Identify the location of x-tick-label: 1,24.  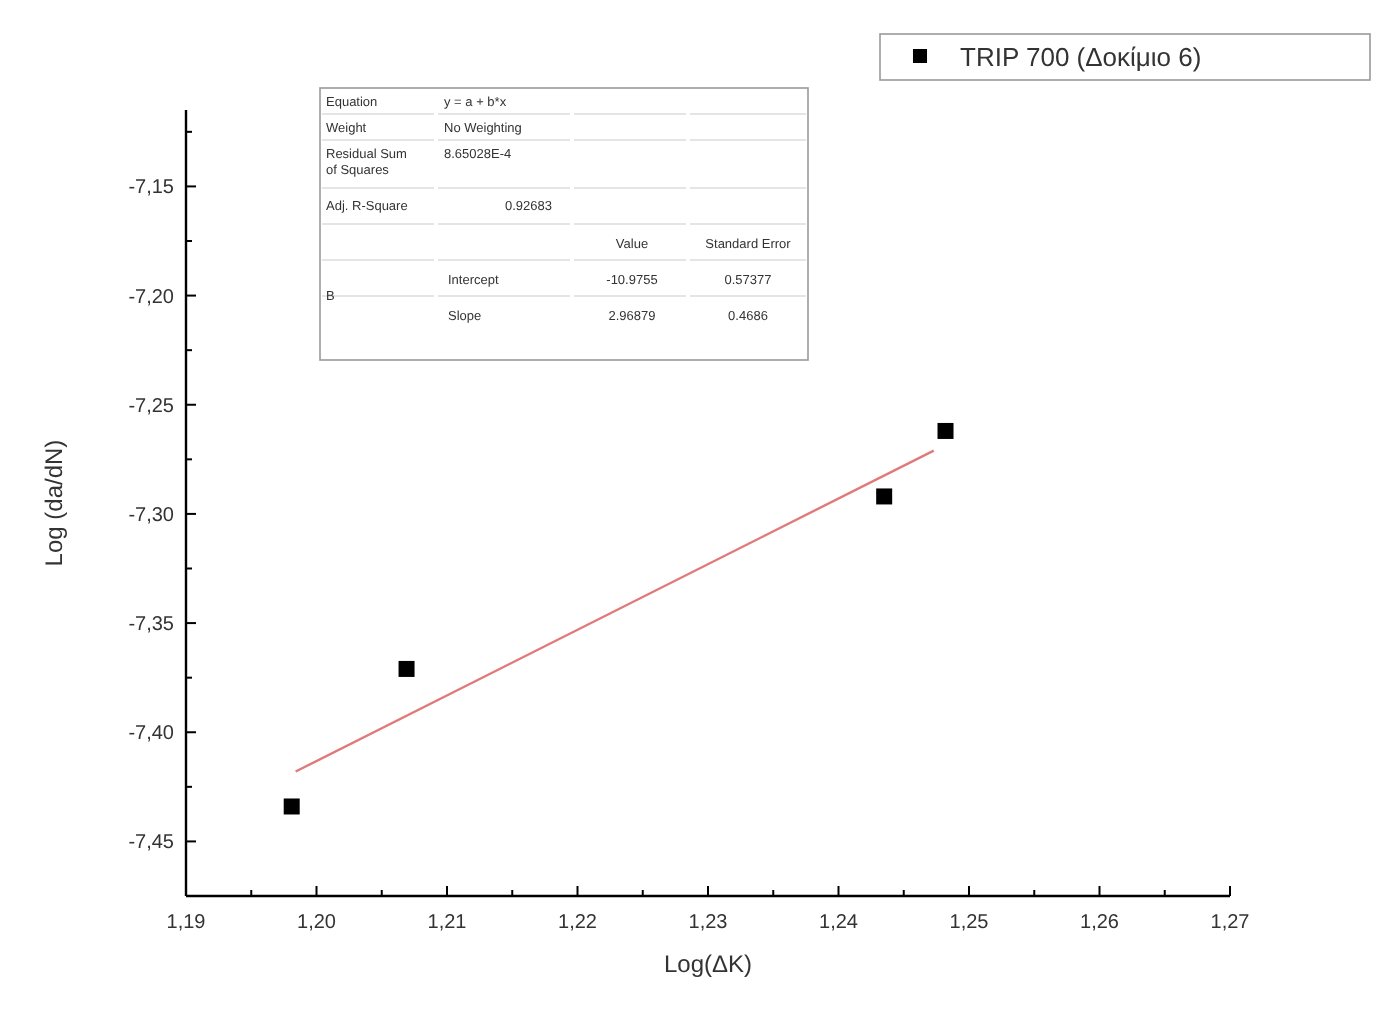
(839, 923).